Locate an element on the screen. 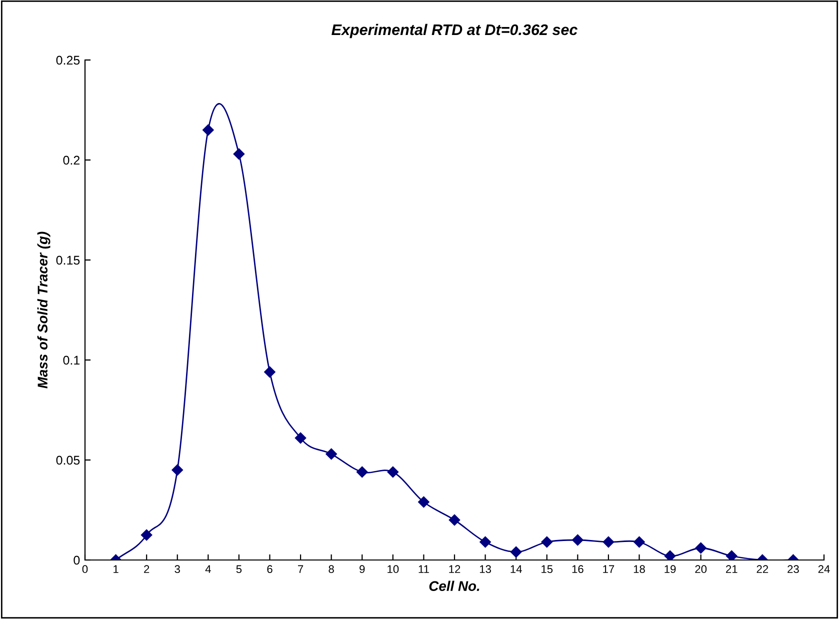 The width and height of the screenshot is (839, 619). y-tick-label: 0.2 is located at coordinates (71, 160).